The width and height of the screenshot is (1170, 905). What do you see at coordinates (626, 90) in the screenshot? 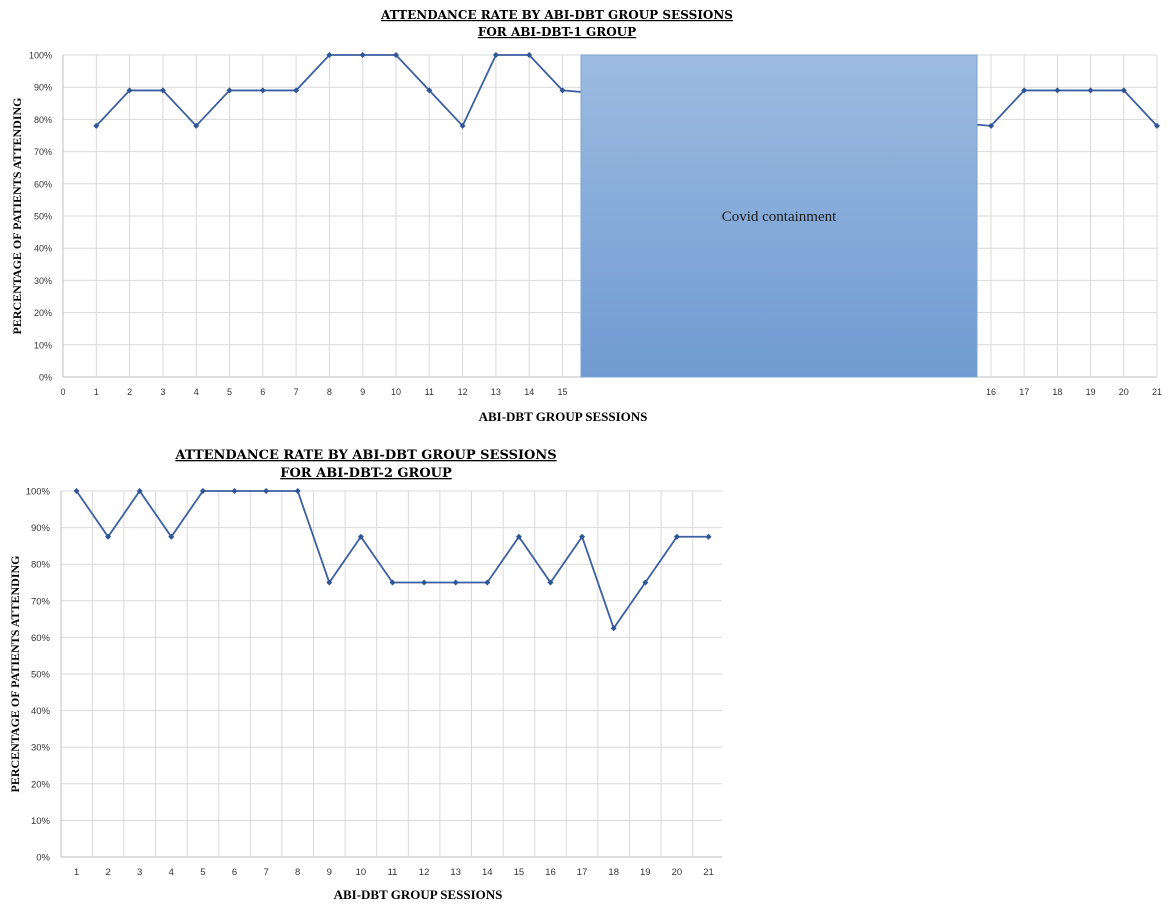
I see `chart1-series` at bounding box center [626, 90].